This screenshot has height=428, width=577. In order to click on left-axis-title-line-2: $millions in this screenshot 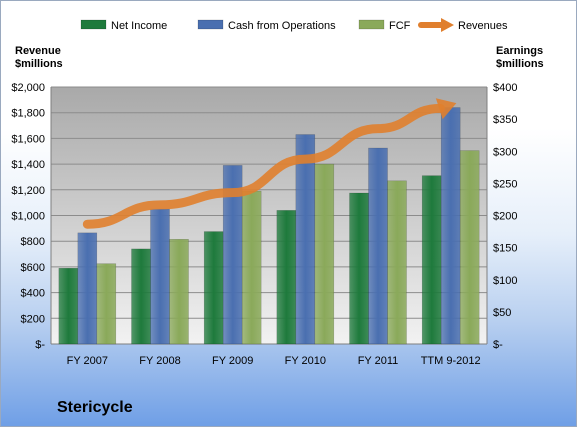, I will do `click(39, 64)`.